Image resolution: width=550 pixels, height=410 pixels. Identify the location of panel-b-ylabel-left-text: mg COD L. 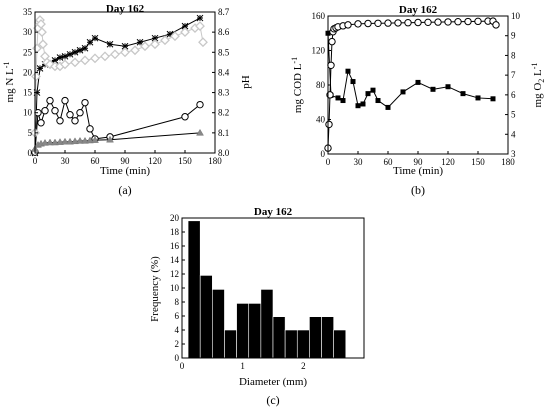
(298, 88).